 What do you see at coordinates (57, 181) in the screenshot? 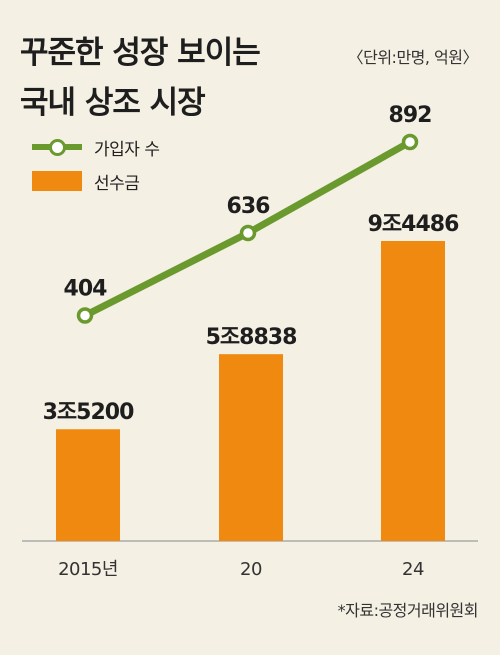
I see `legend-bar-swatch` at bounding box center [57, 181].